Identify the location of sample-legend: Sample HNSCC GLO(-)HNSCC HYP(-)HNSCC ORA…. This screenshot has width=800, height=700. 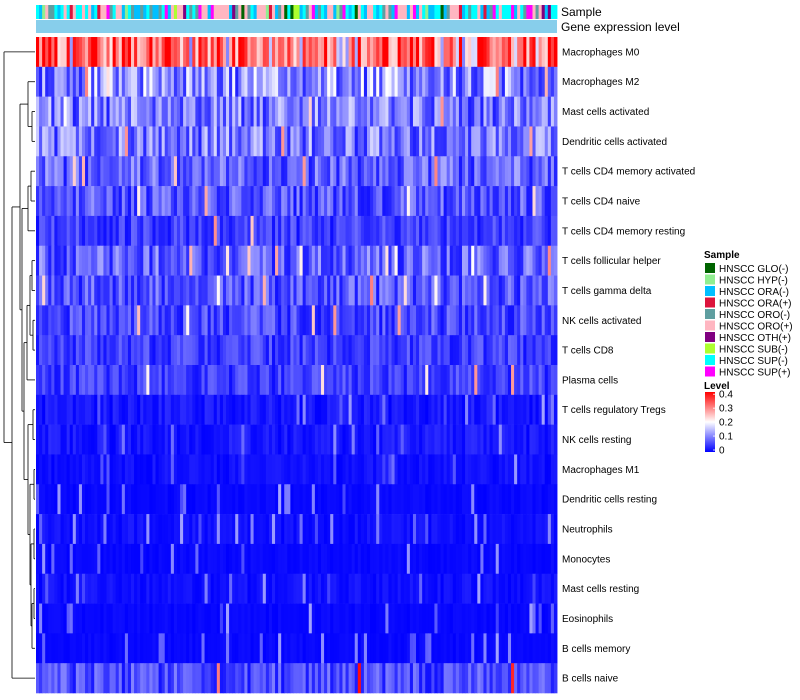
(748, 314).